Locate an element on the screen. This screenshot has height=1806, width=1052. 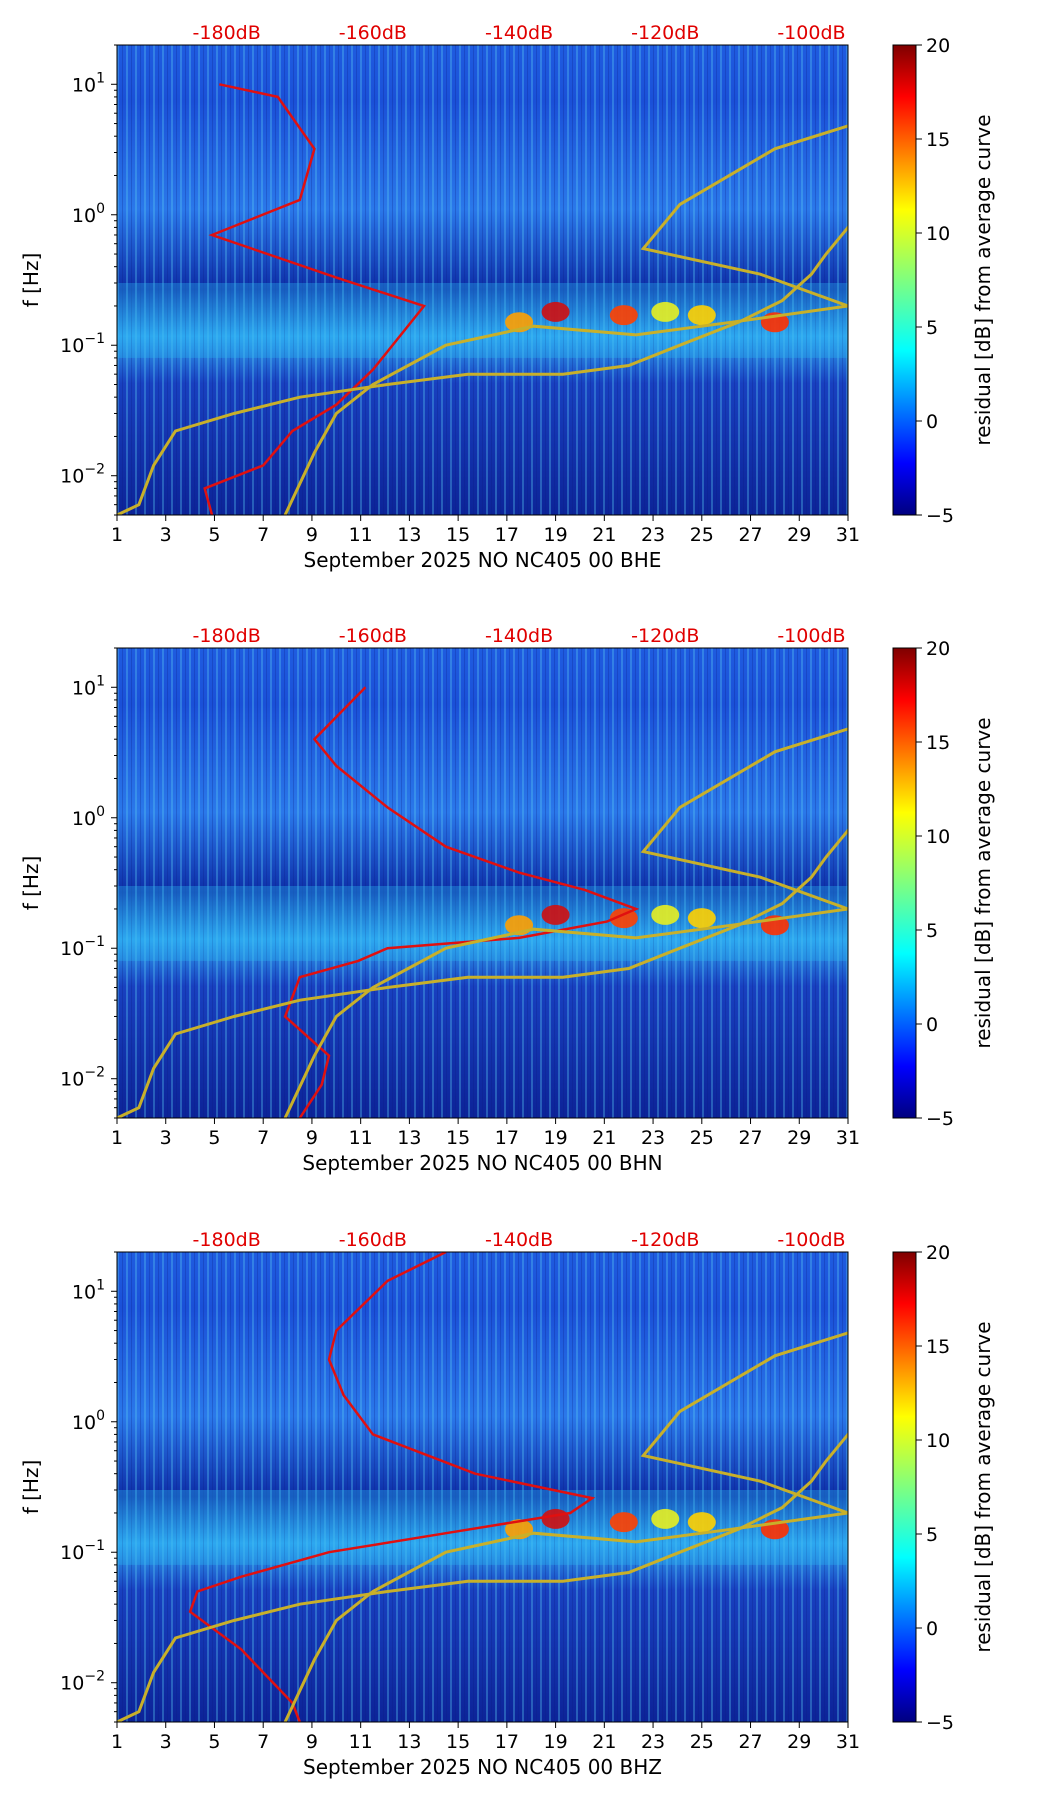
upper-percentile-curve is located at coordinates (565, 922).